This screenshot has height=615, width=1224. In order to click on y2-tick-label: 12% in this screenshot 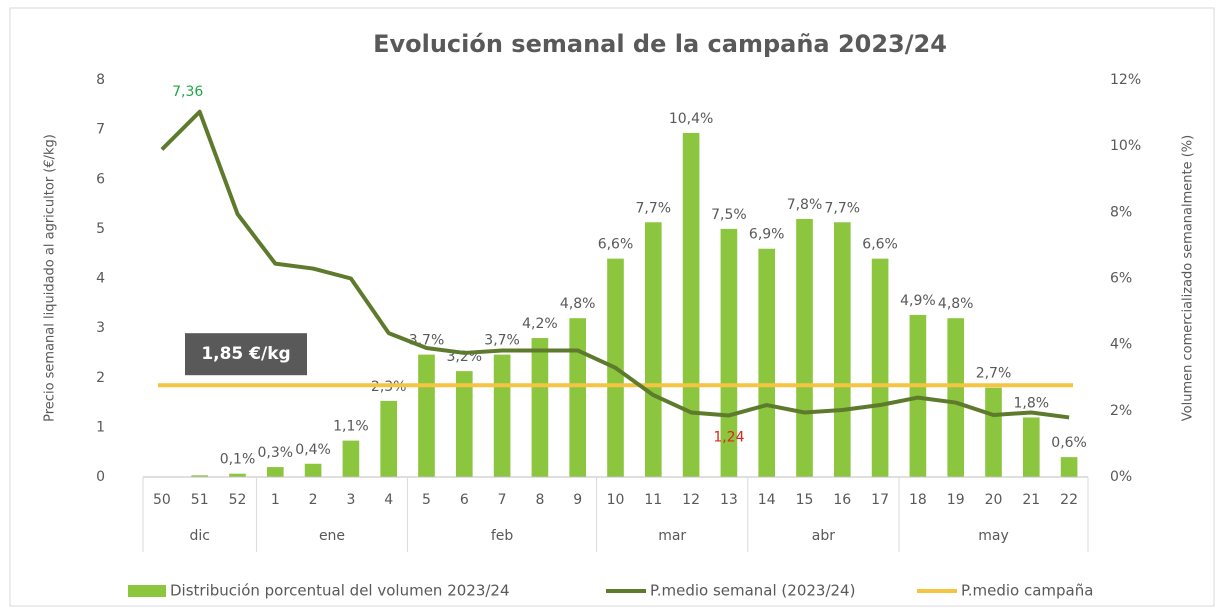, I will do `click(1125, 80)`.